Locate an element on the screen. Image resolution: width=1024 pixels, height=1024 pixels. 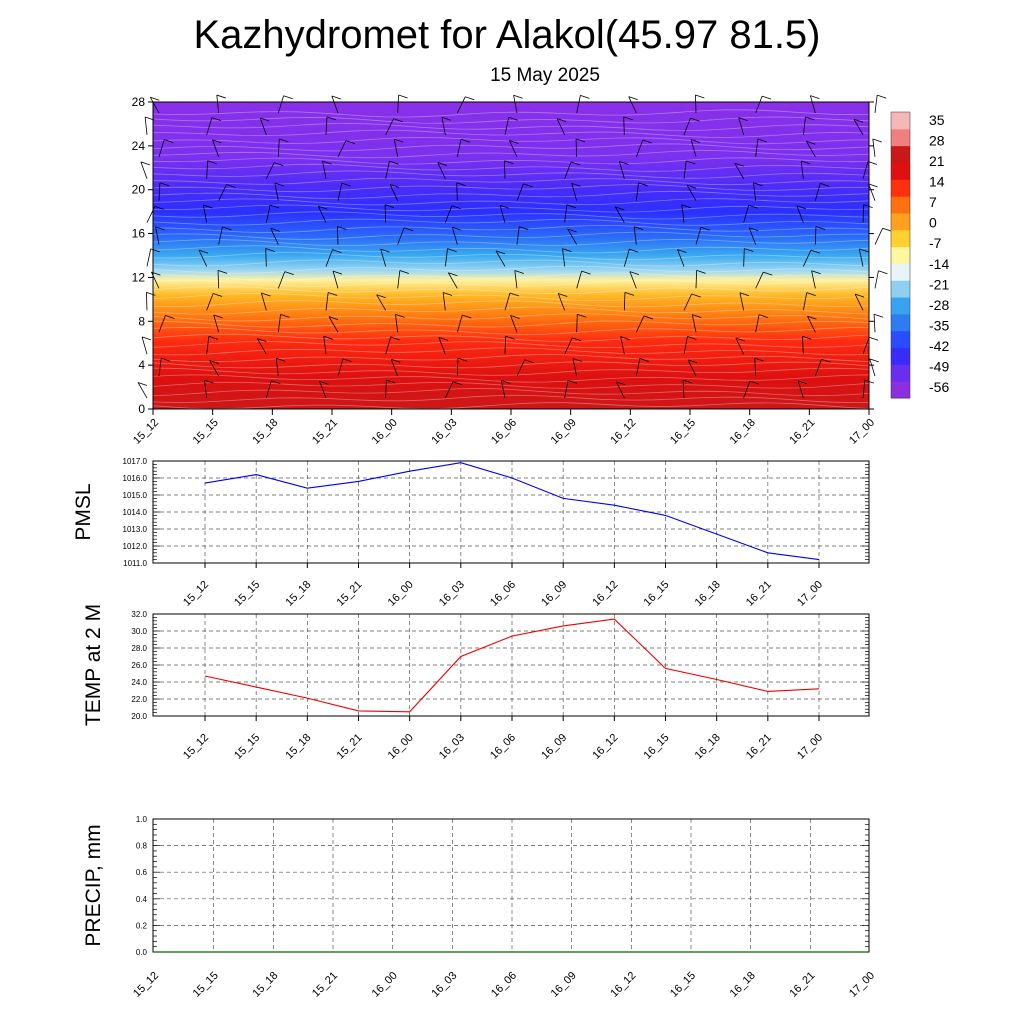
y-tick-label: 30.0 is located at coordinates (139, 631).